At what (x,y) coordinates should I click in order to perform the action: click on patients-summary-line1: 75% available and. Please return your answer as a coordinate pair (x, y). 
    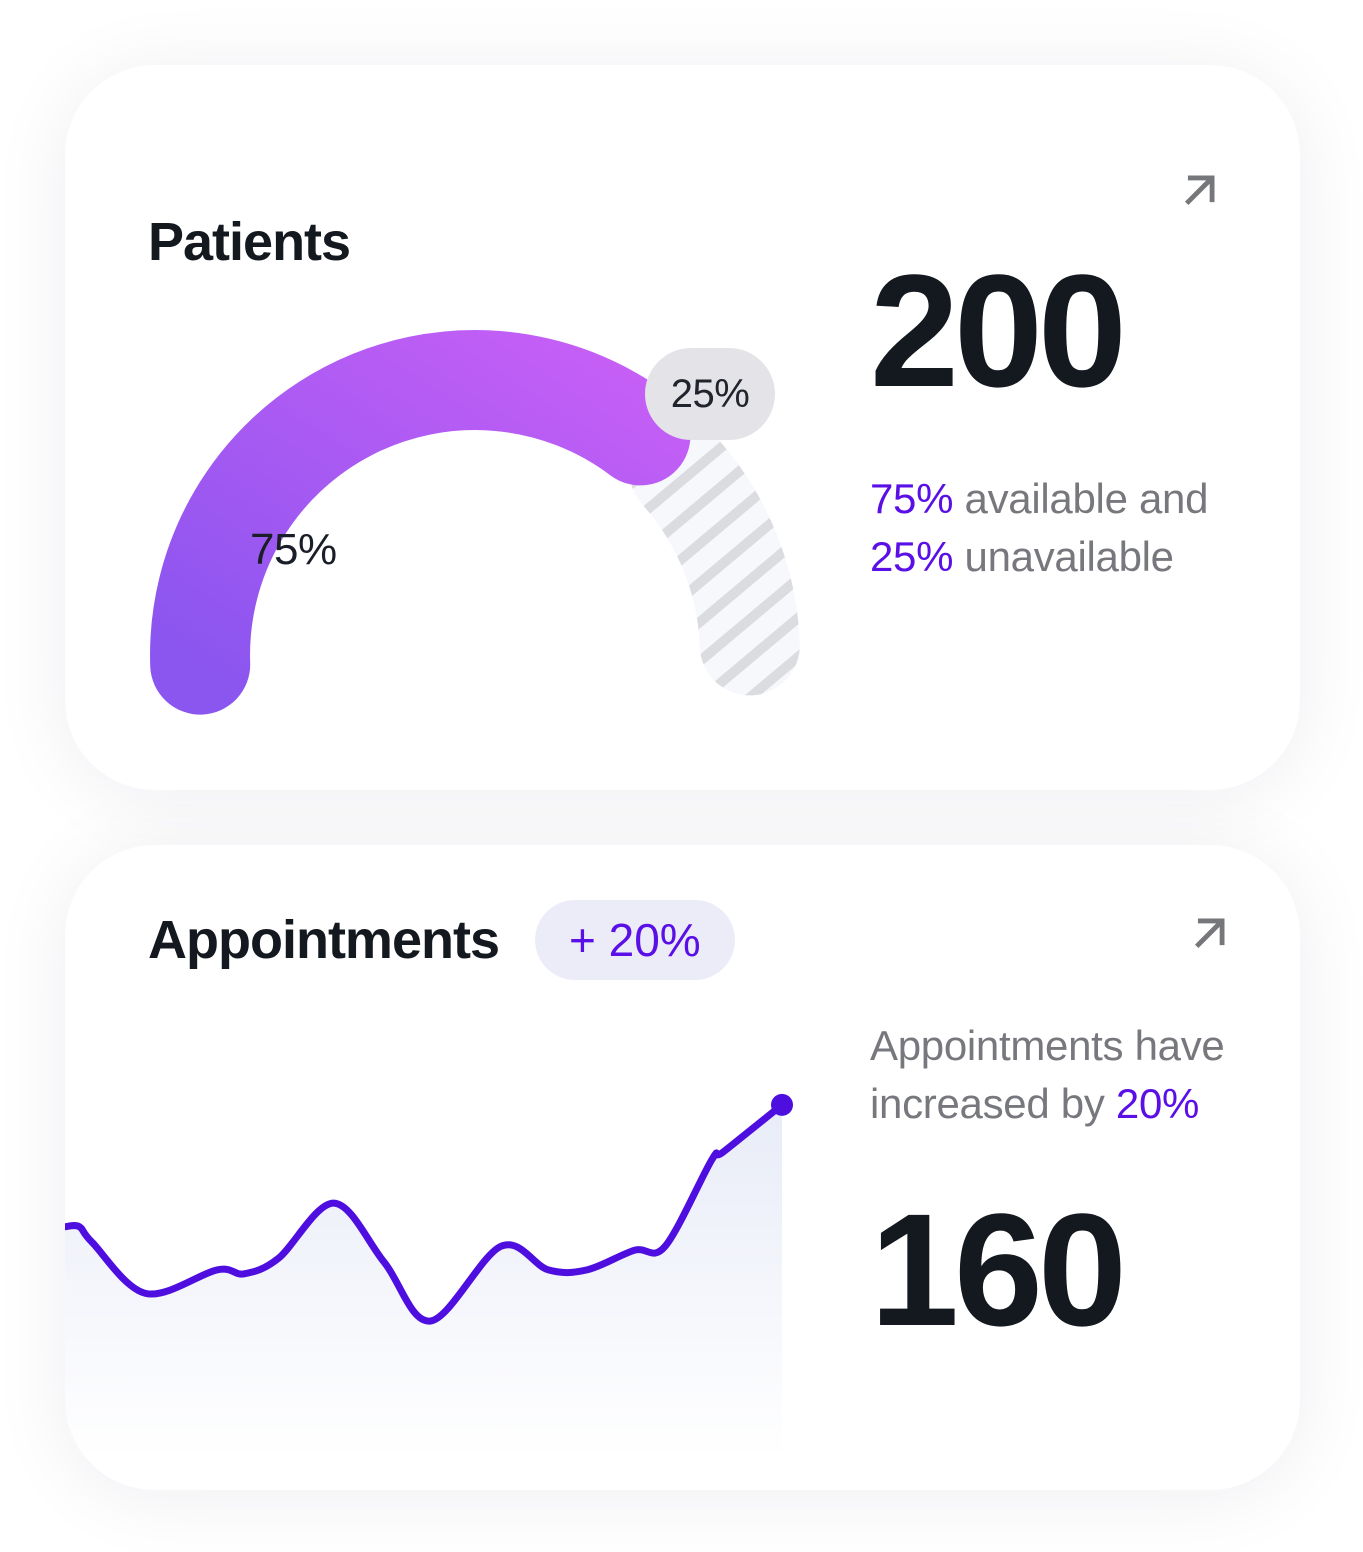
    Looking at the image, I should click on (1039, 498).